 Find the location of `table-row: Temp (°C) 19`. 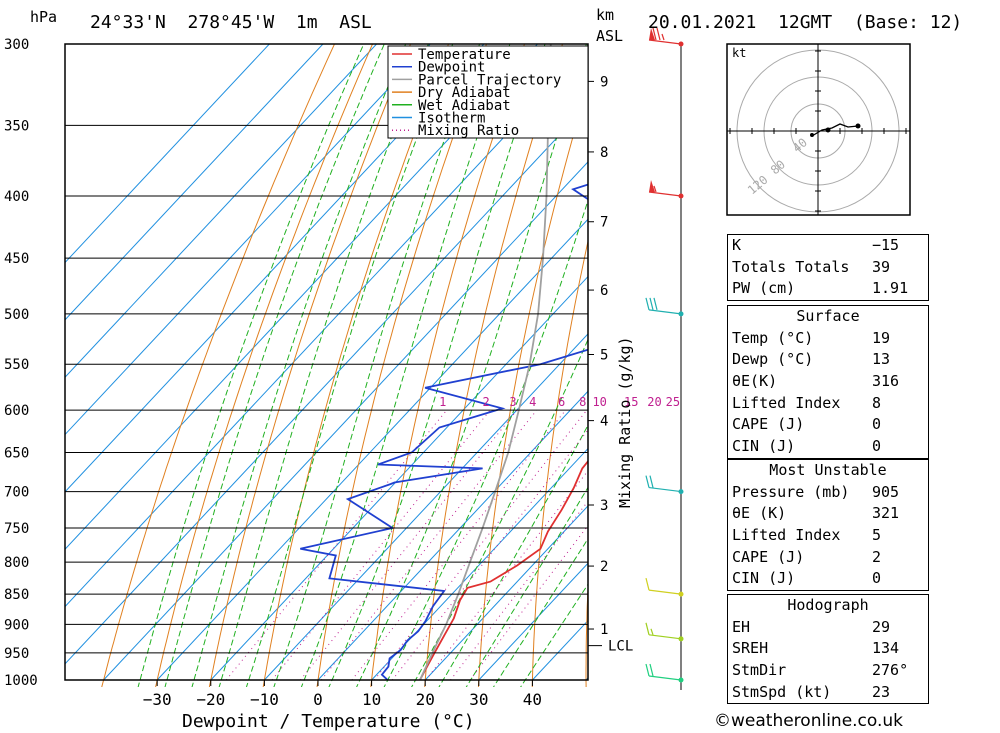

table-row: Temp (°C) 19 is located at coordinates (828, 339).